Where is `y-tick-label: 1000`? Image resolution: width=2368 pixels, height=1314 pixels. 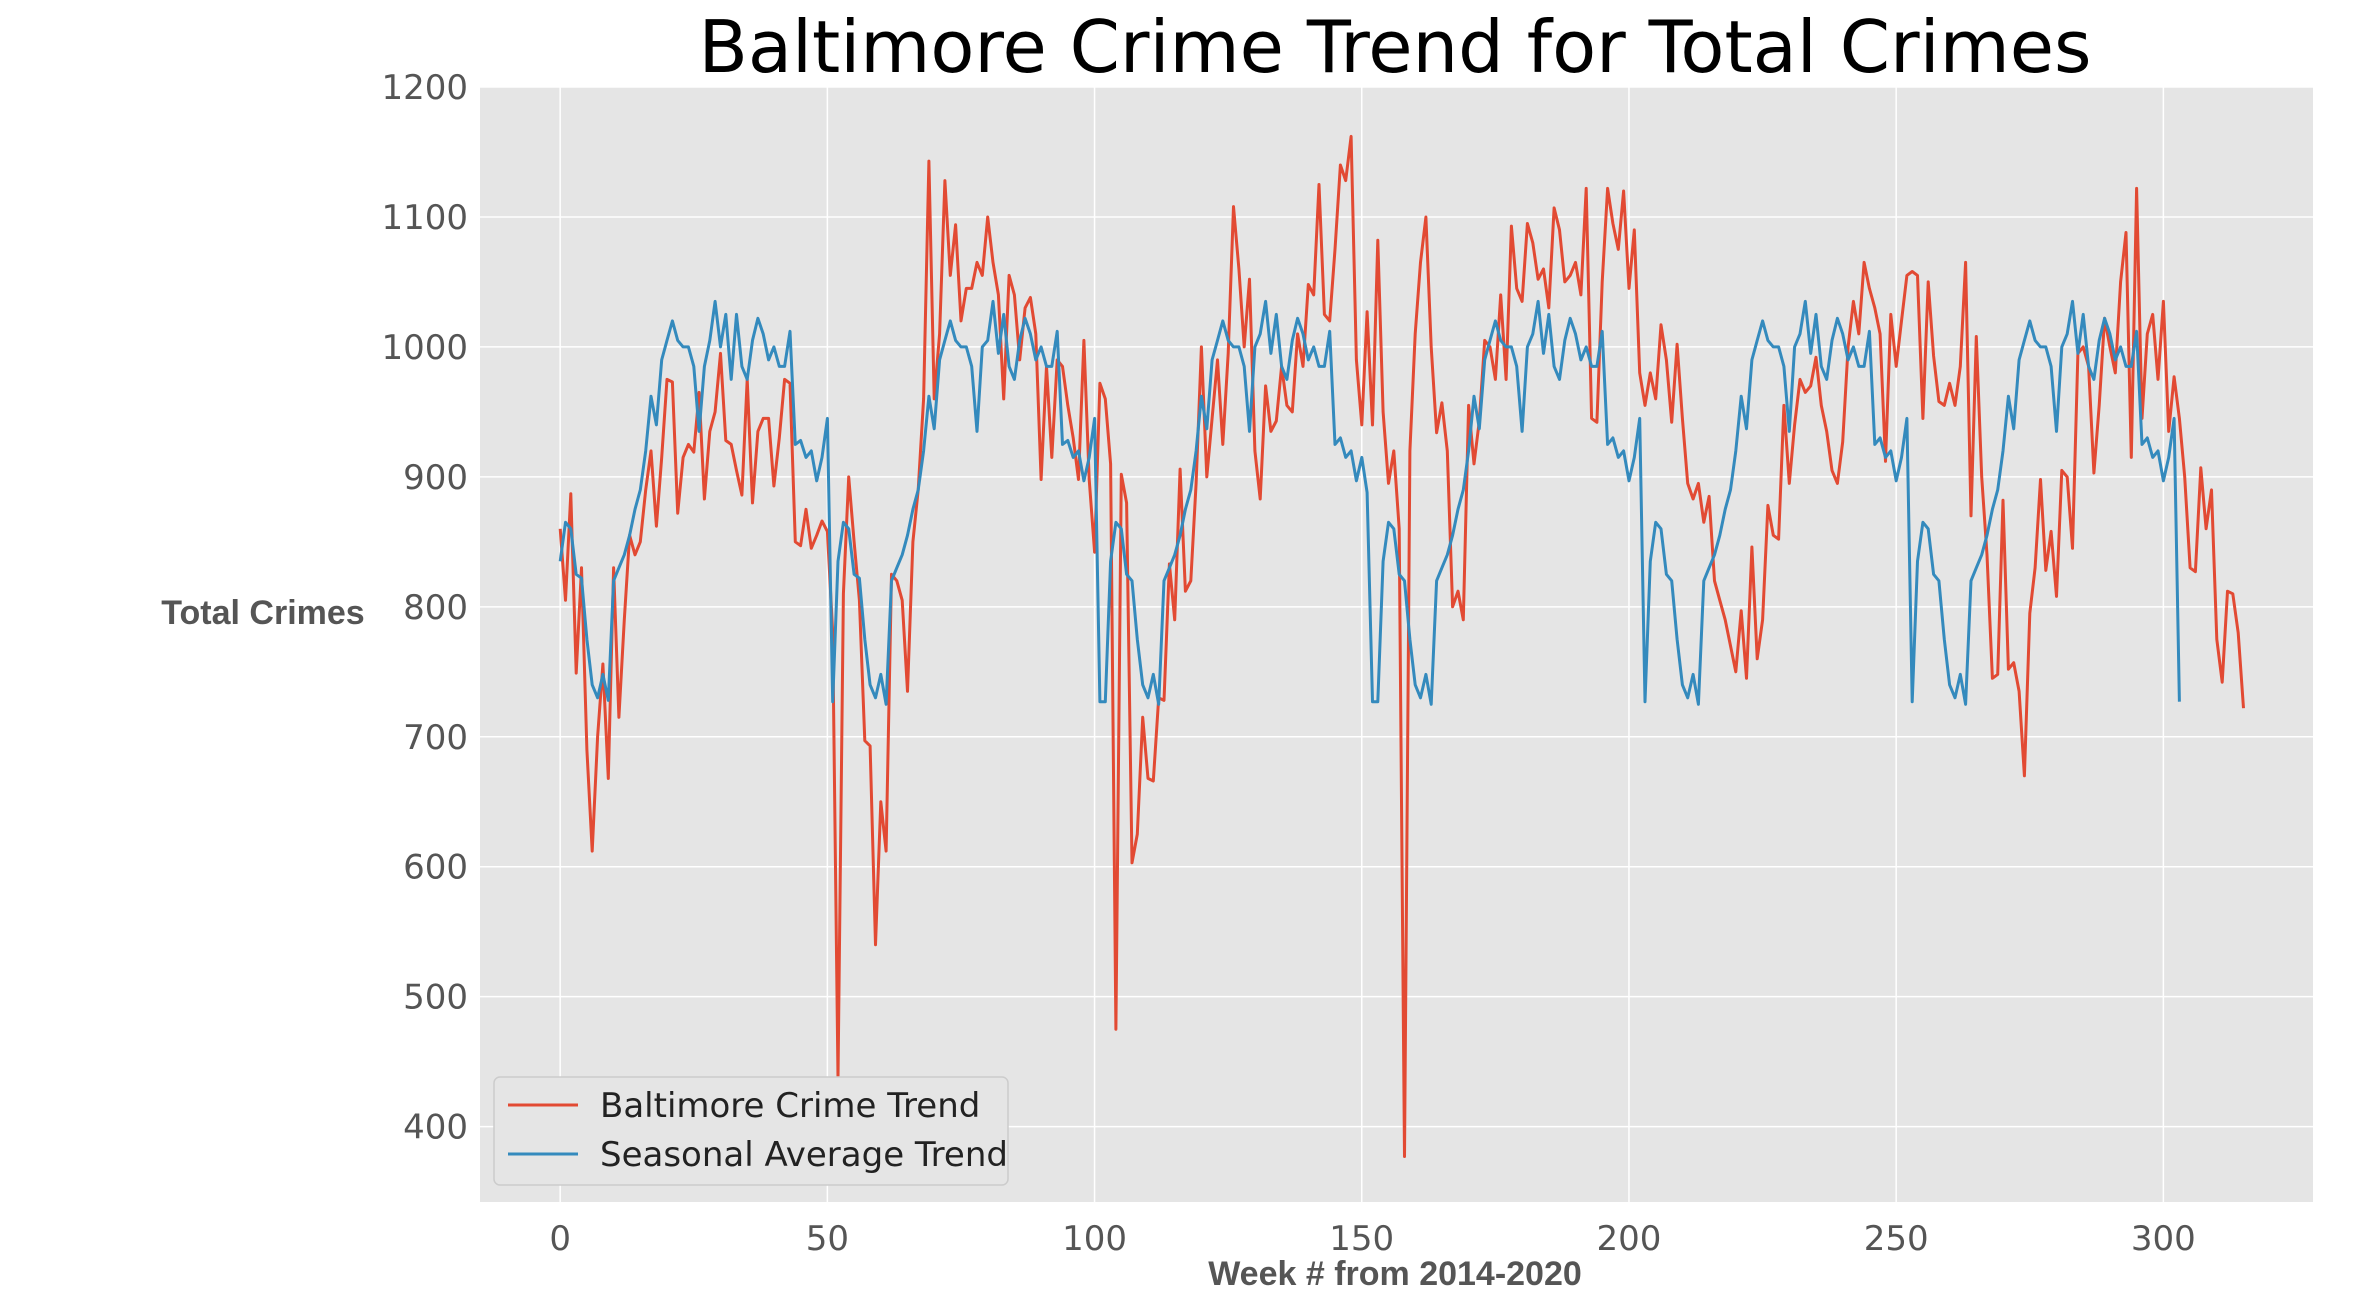 y-tick-label: 1000 is located at coordinates (424, 348).